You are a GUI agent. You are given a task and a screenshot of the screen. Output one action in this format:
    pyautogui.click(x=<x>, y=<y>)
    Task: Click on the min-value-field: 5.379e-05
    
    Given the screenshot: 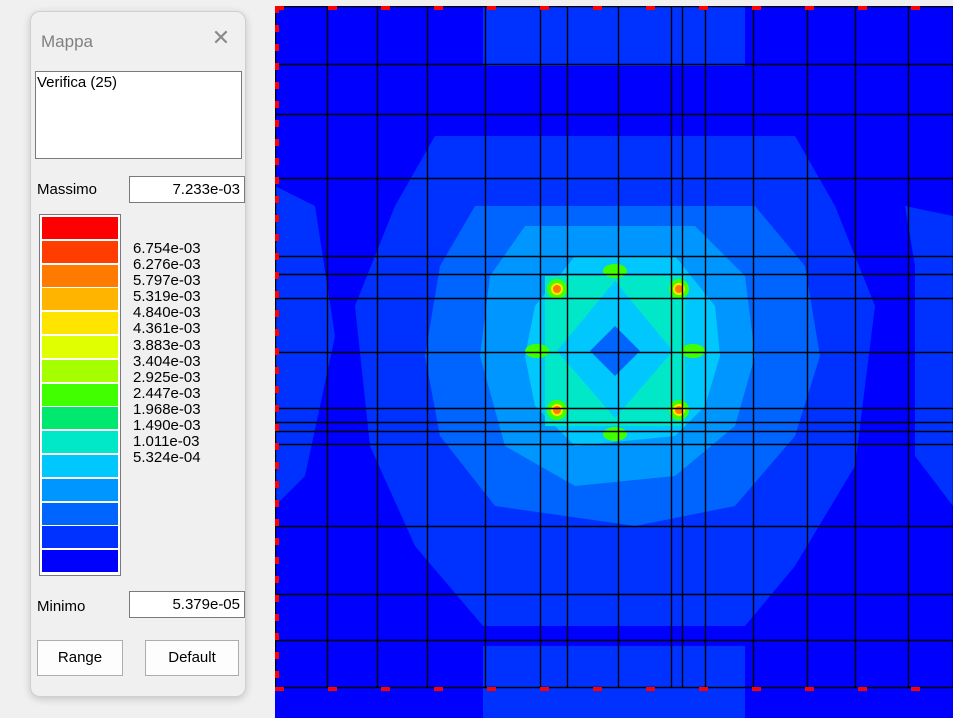 What is the action you would take?
    pyautogui.click(x=187, y=604)
    